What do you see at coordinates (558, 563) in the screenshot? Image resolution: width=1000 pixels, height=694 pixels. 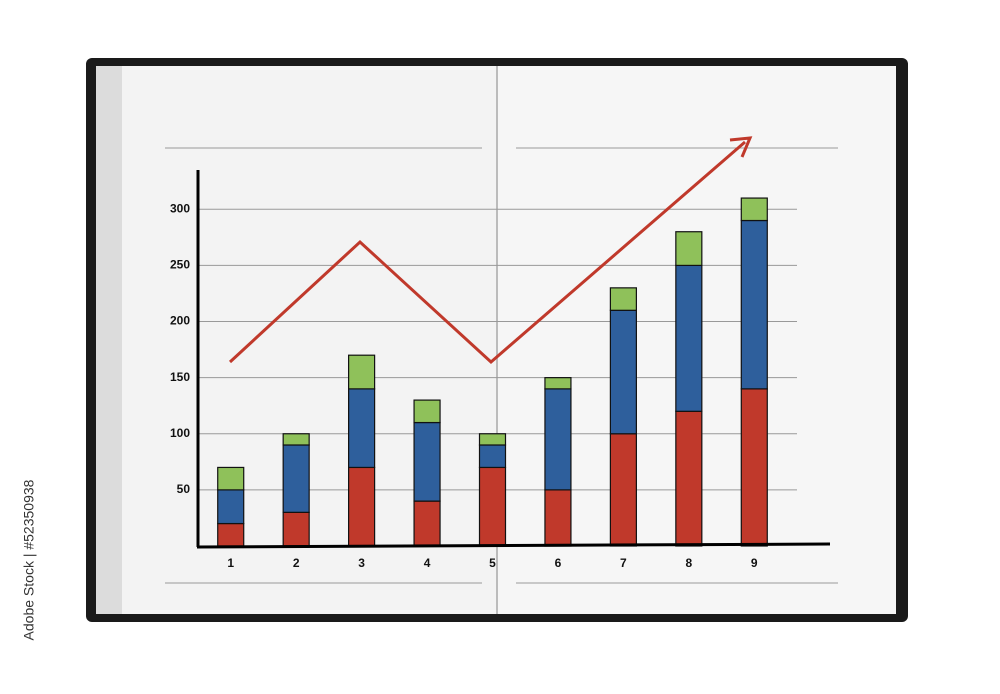 I see `x-tick-label: 6` at bounding box center [558, 563].